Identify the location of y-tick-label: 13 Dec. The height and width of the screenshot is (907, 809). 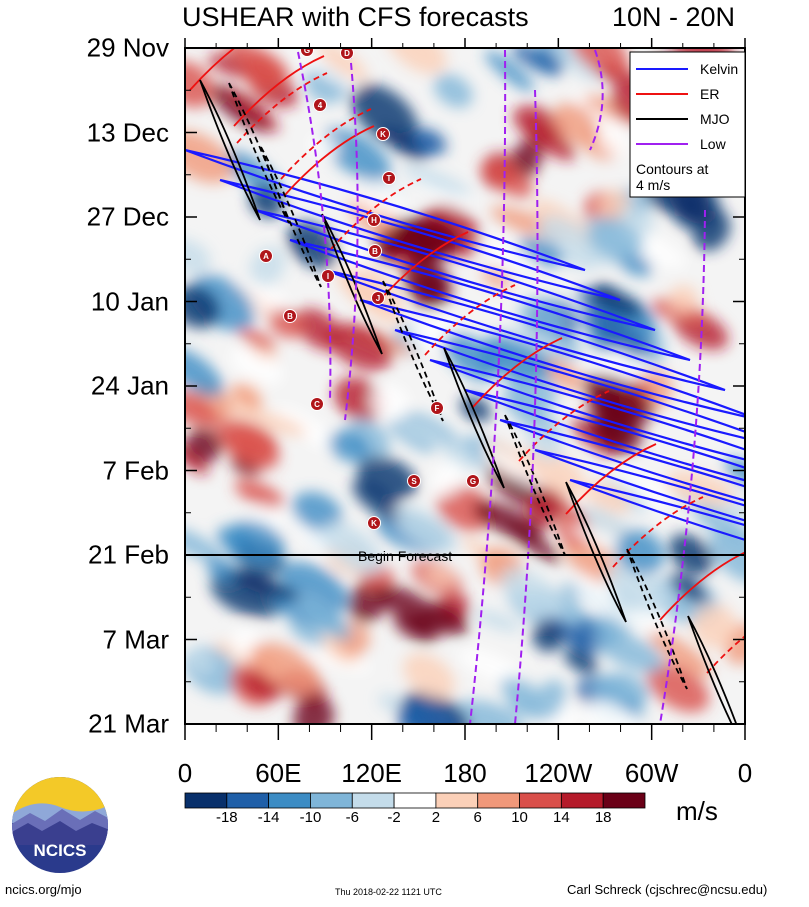
(127, 132).